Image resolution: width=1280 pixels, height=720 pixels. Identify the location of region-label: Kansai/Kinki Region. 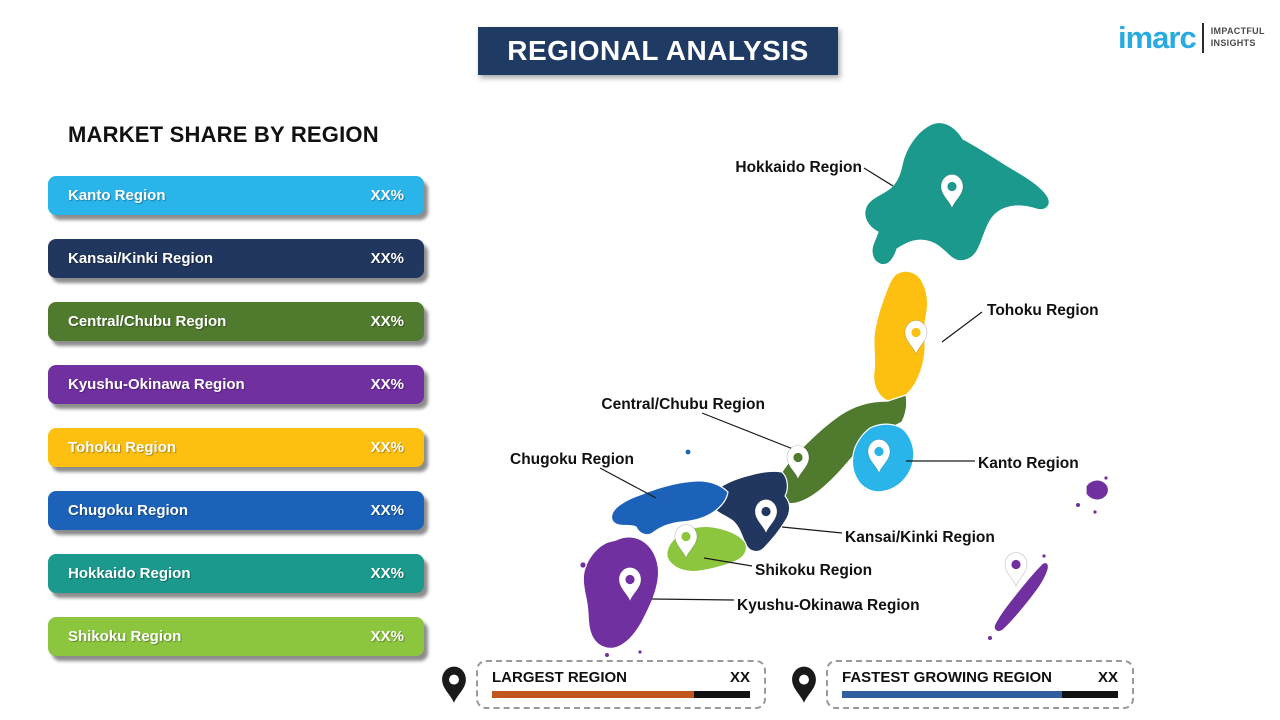
(141, 258).